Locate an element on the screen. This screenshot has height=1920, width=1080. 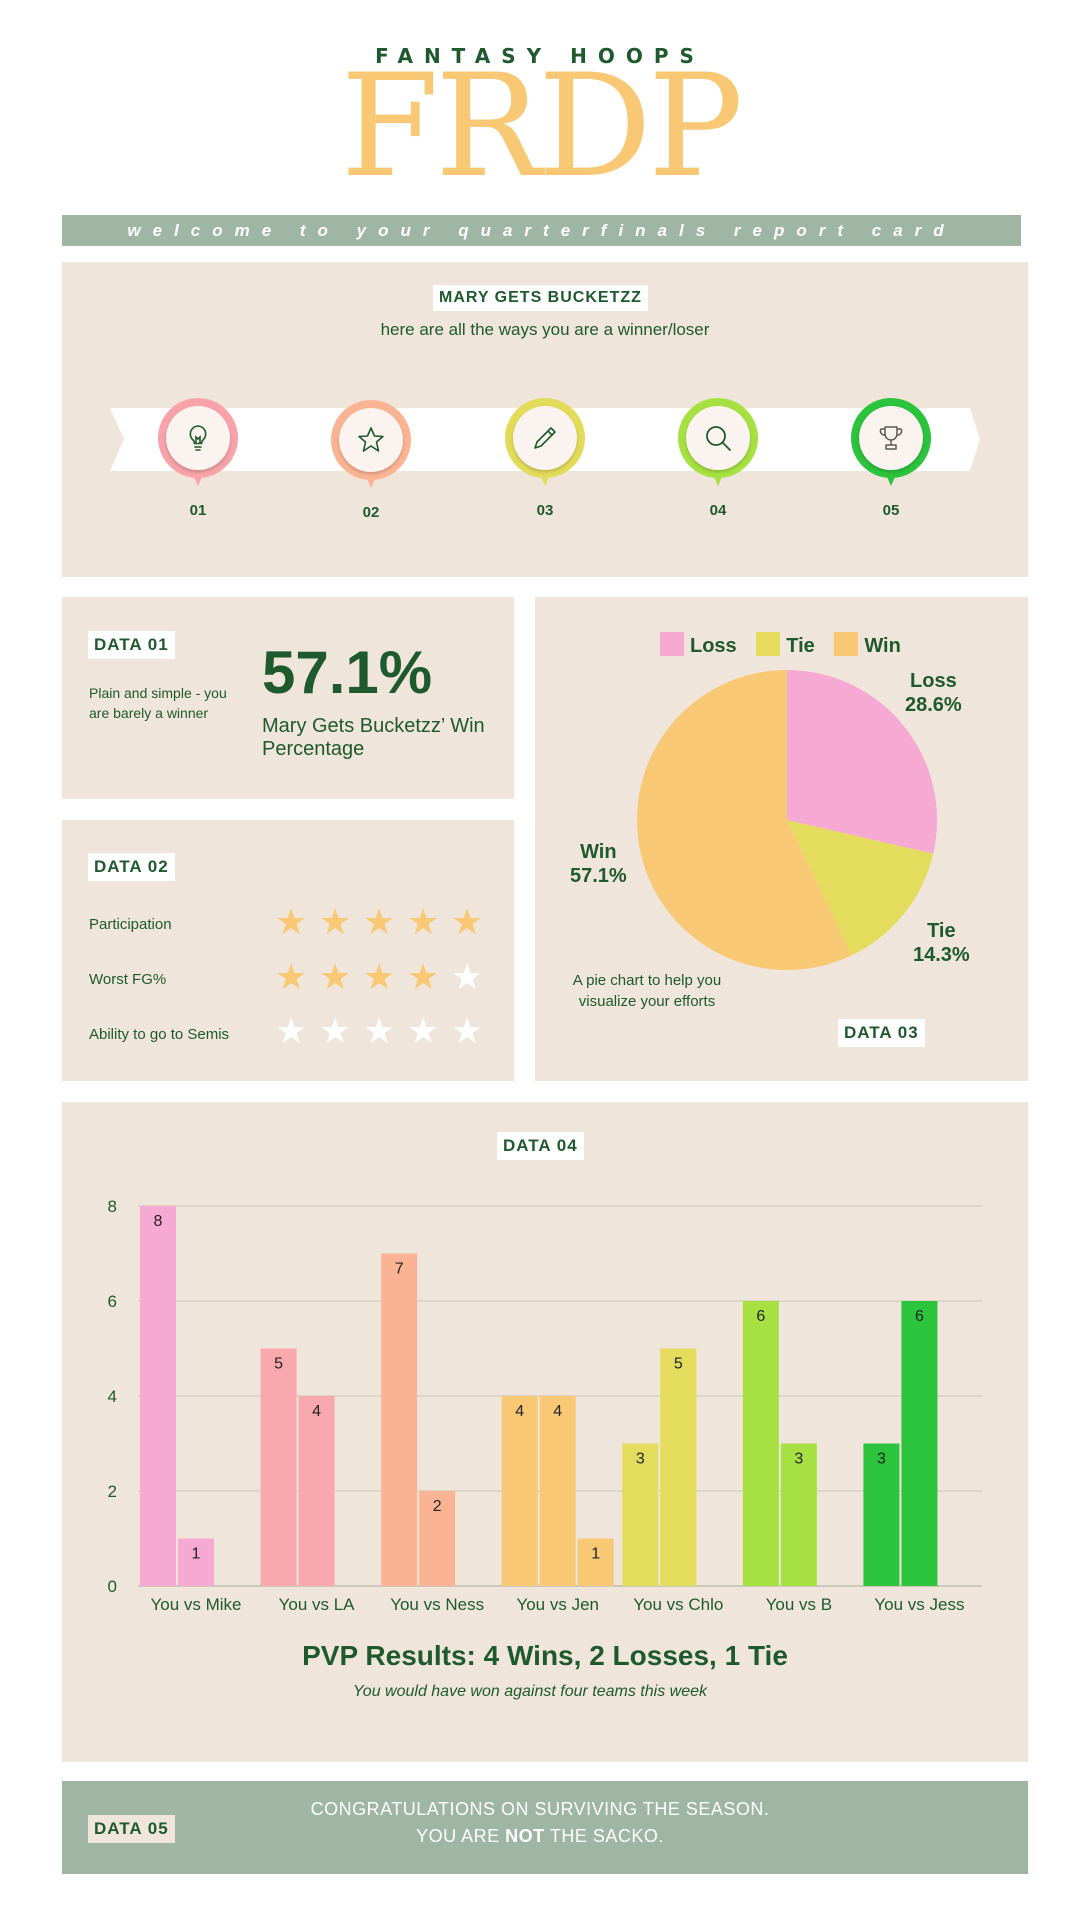
step-05-tip is located at coordinates (891, 477).